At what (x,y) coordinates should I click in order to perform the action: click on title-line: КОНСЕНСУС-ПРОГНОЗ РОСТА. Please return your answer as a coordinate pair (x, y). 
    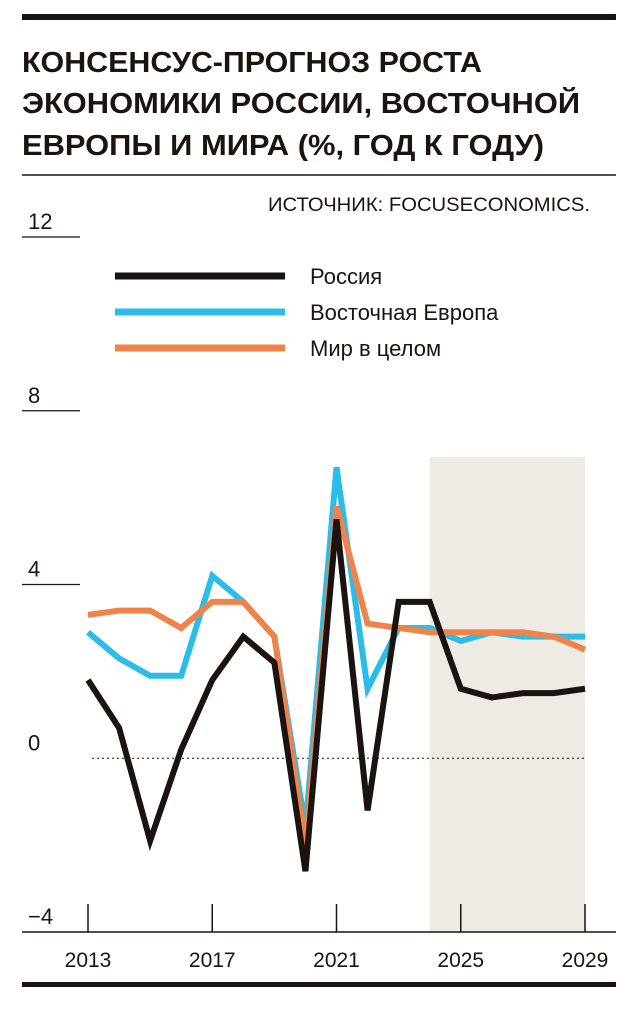
    Looking at the image, I should click on (252, 63).